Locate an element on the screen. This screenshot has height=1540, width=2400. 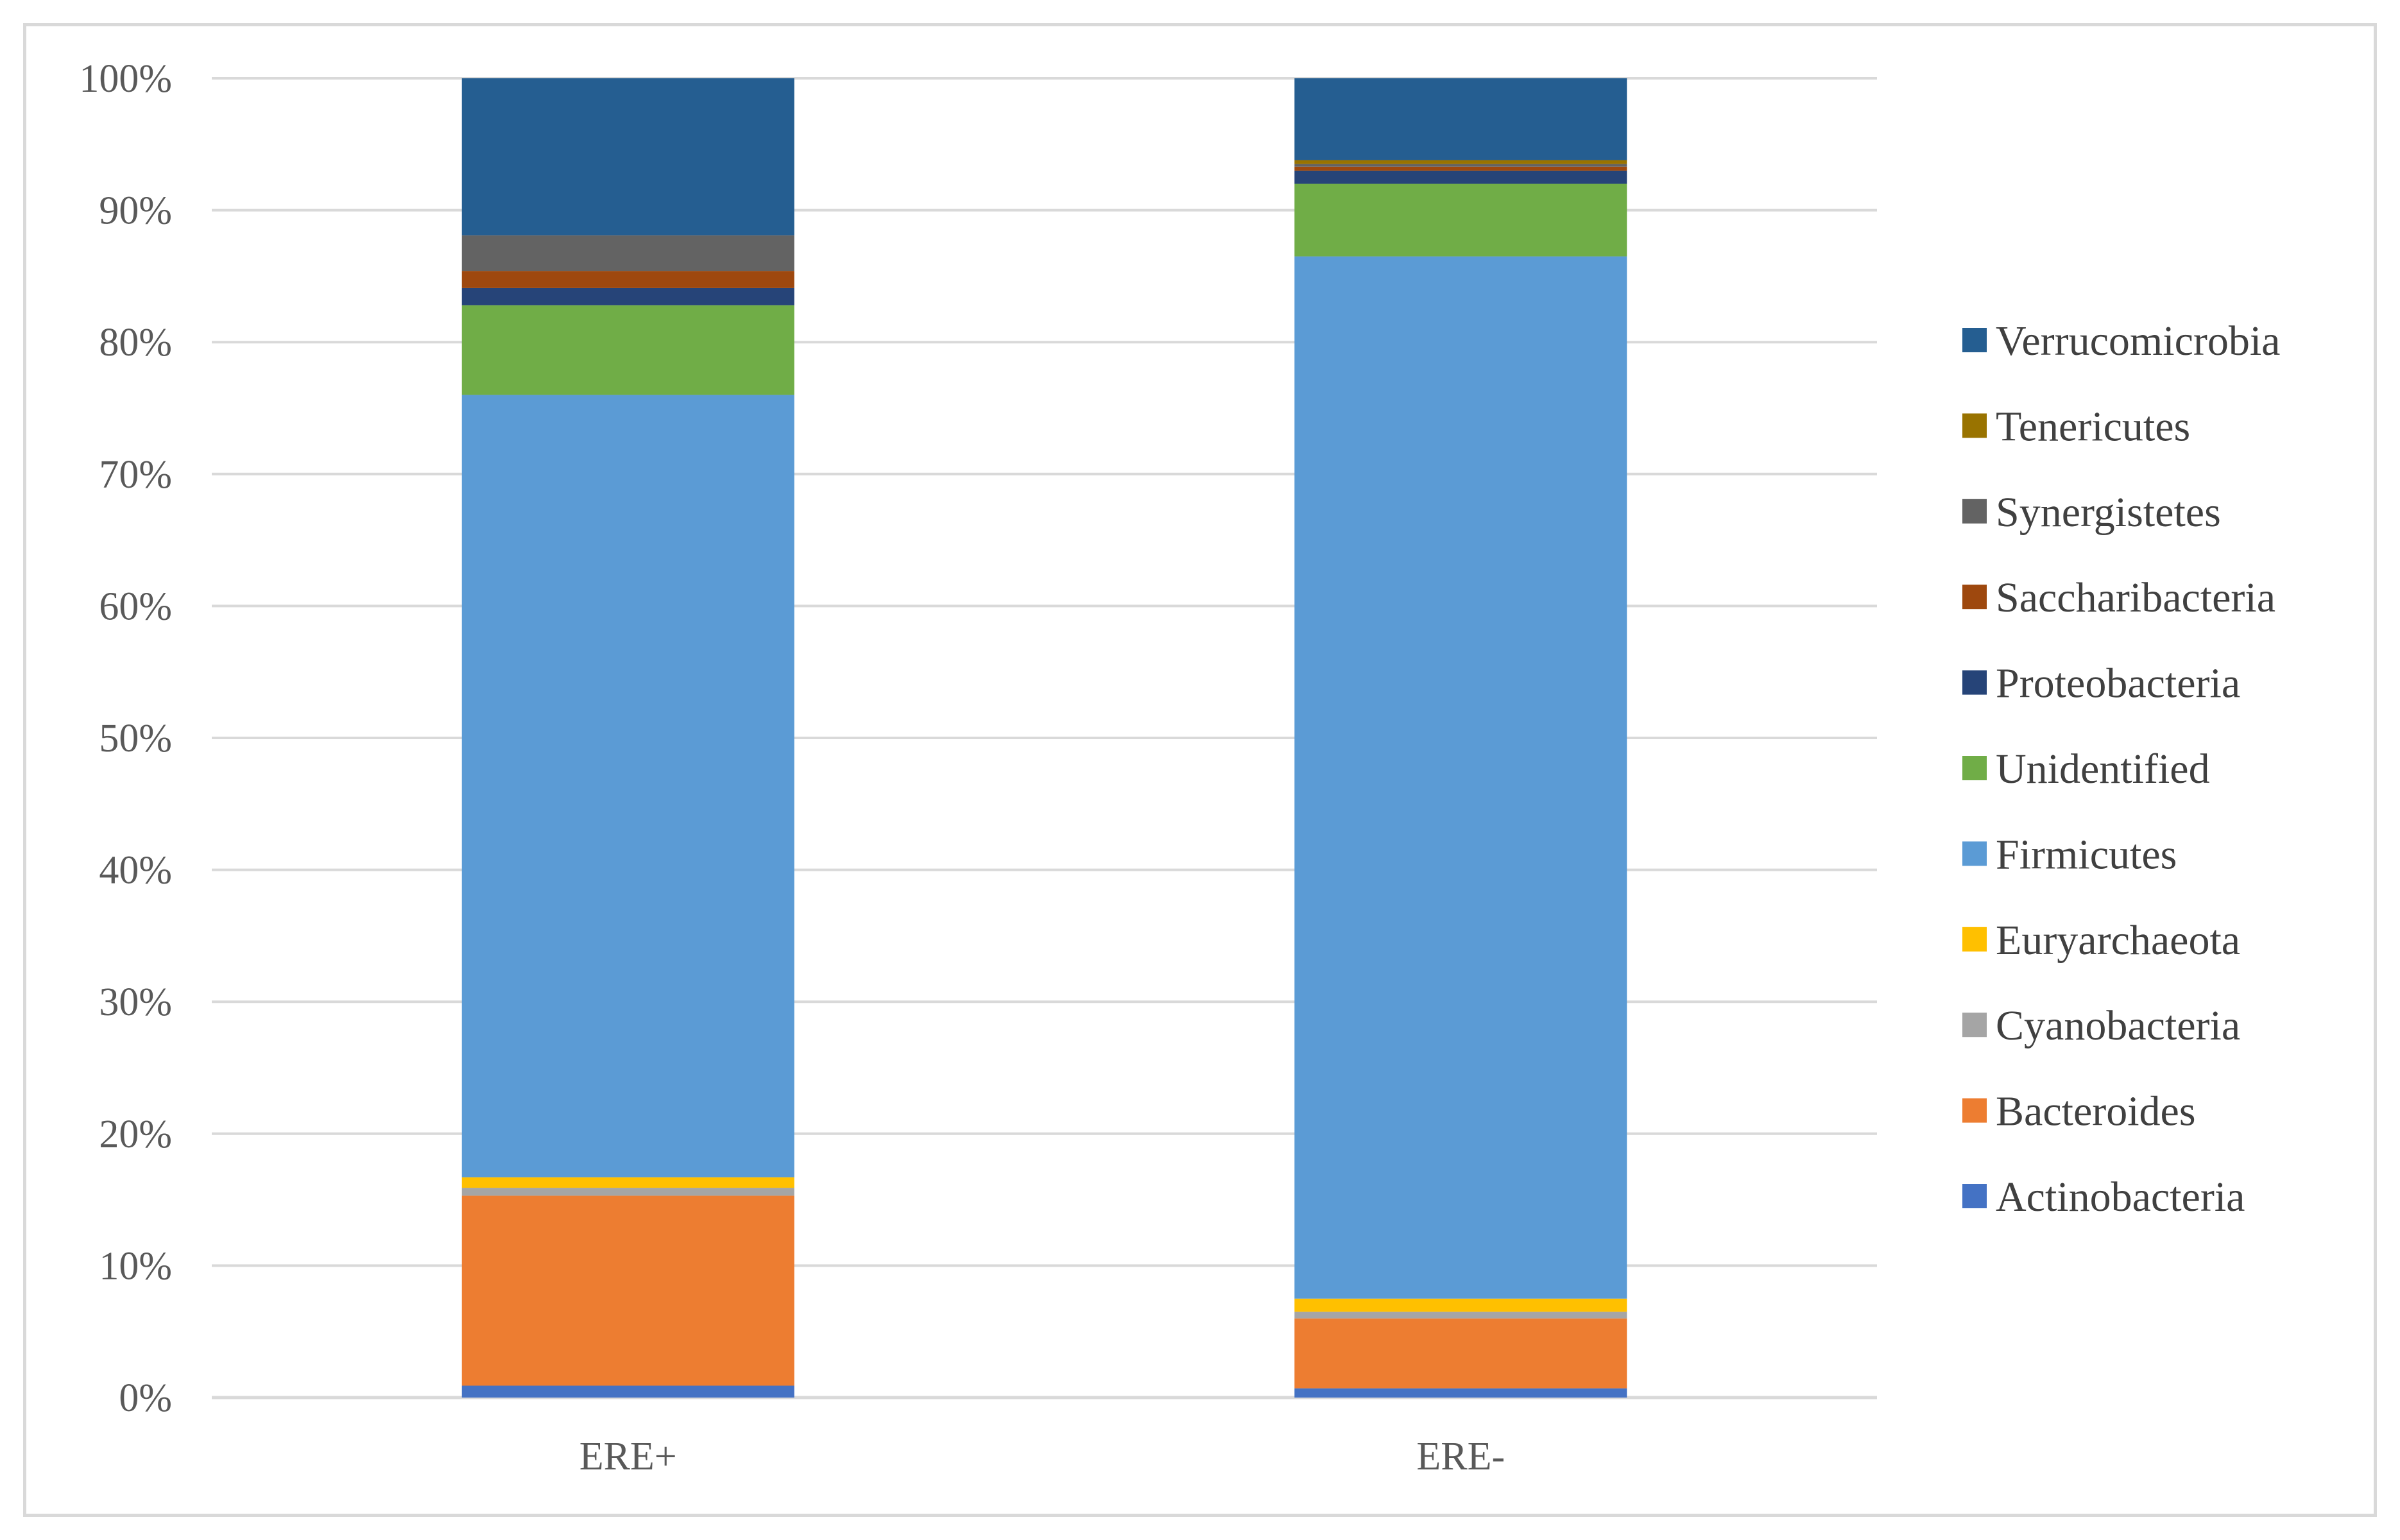
legend-label: Firmicutes is located at coordinates (2086, 855).